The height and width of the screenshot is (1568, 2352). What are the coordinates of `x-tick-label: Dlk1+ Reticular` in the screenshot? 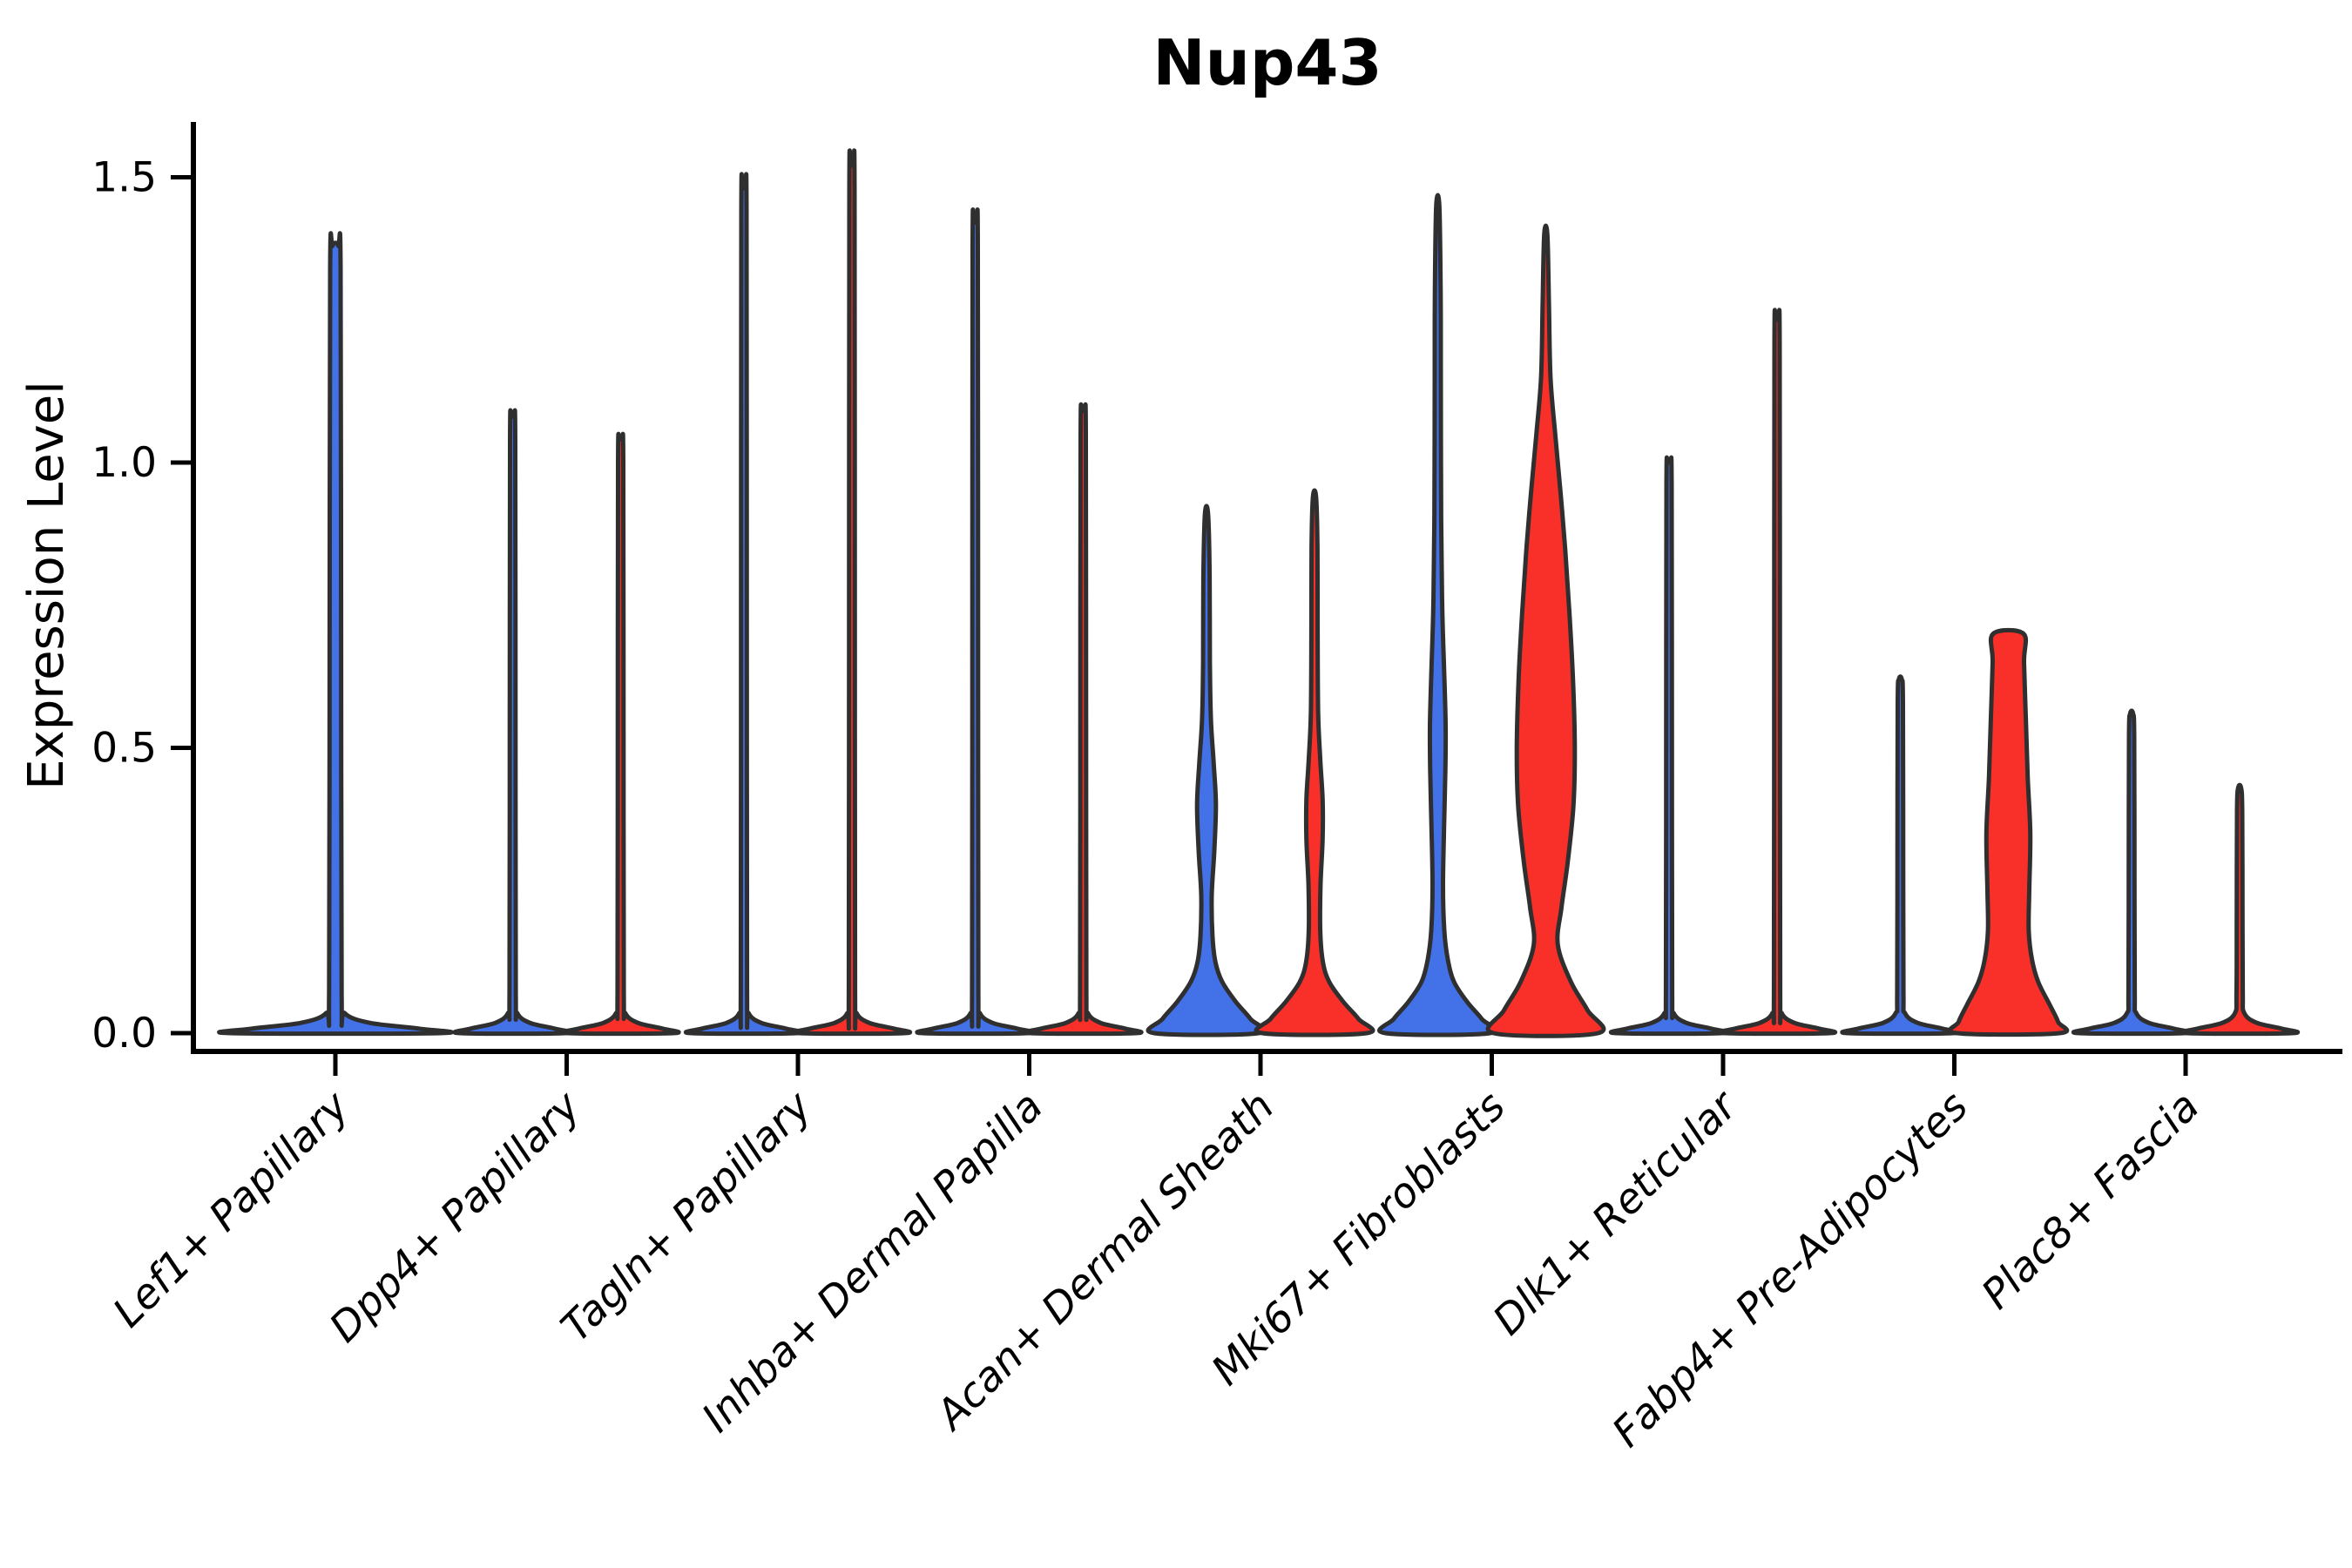 It's located at (1616, 1213).